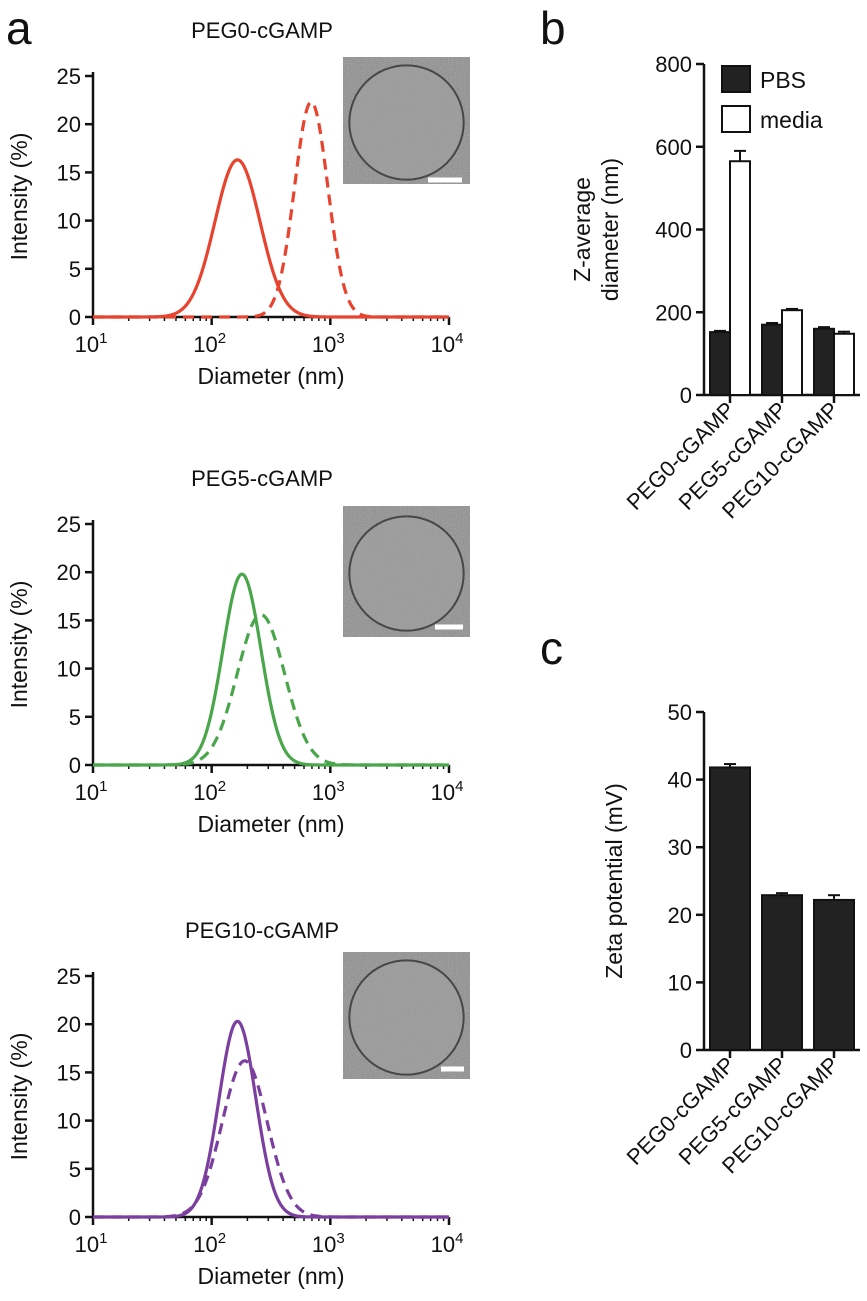 The width and height of the screenshot is (867, 1301). I want to click on legend-label-media: media, so click(791, 120).